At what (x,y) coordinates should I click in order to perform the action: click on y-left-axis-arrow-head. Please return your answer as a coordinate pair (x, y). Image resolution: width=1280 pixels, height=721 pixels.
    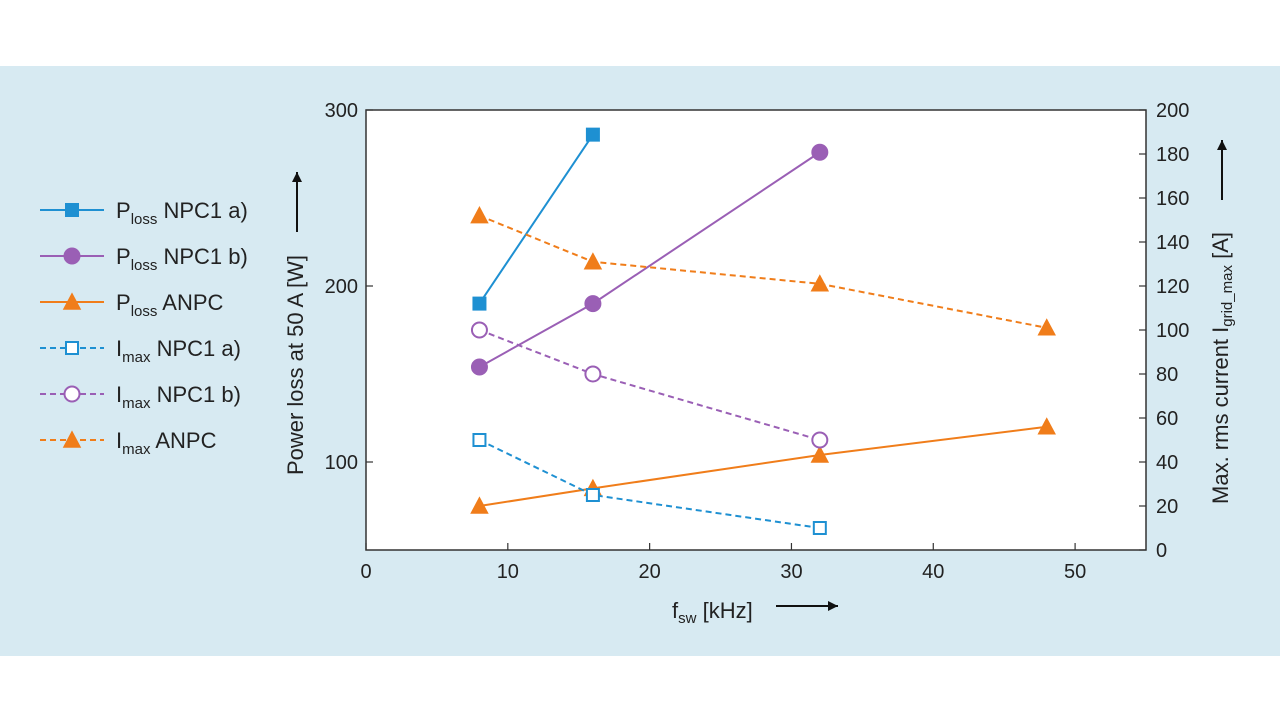
    Looking at the image, I should click on (297, 177).